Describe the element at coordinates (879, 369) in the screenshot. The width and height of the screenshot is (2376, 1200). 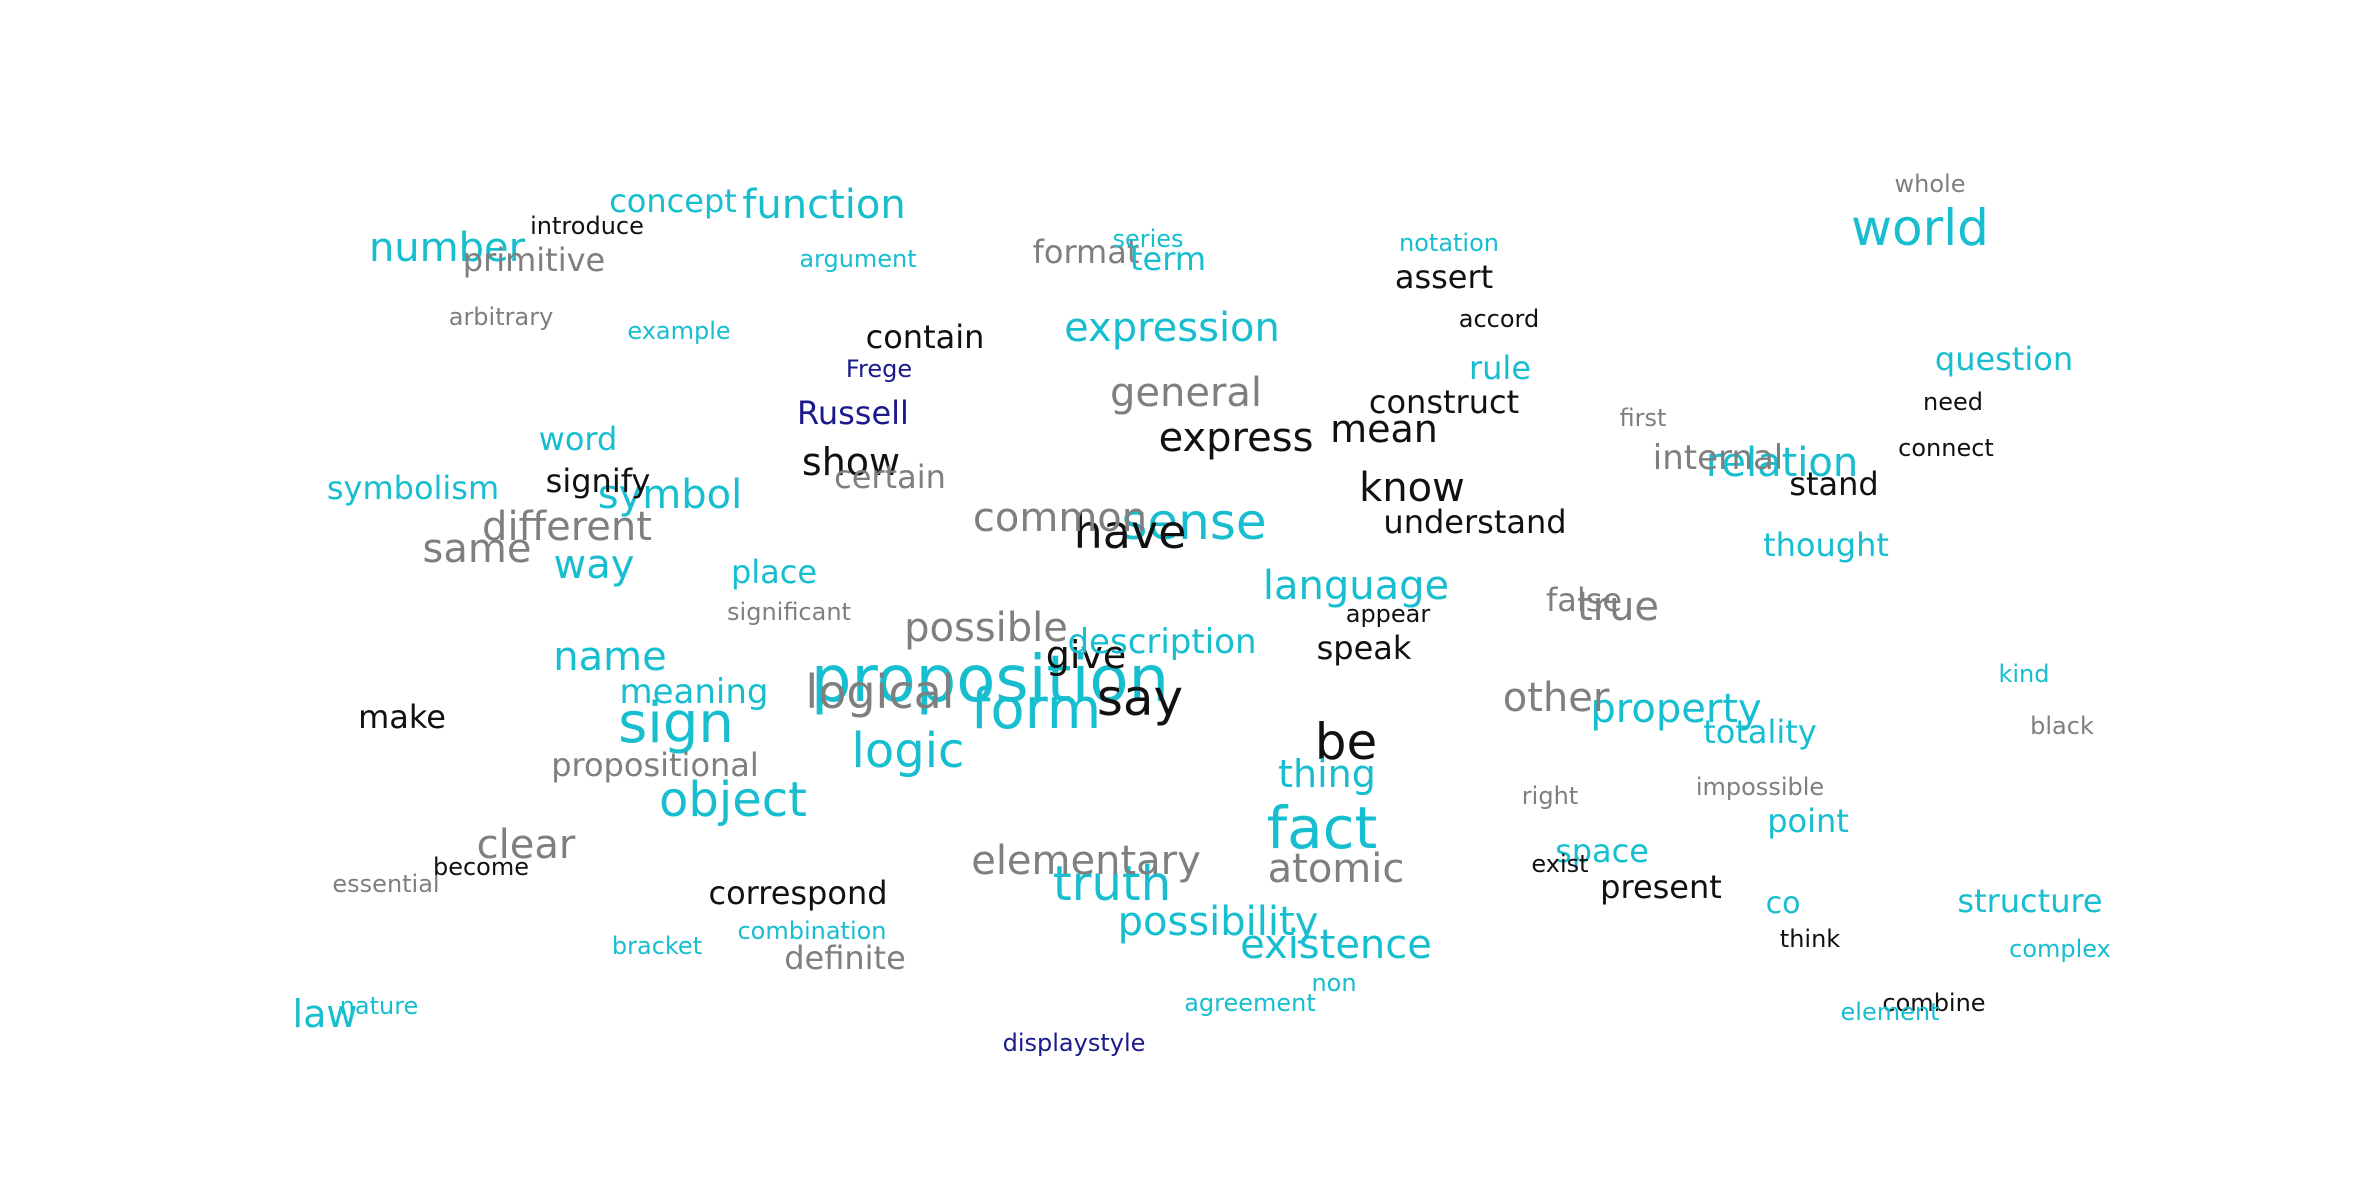
I see `word-frege: Frege` at that location.